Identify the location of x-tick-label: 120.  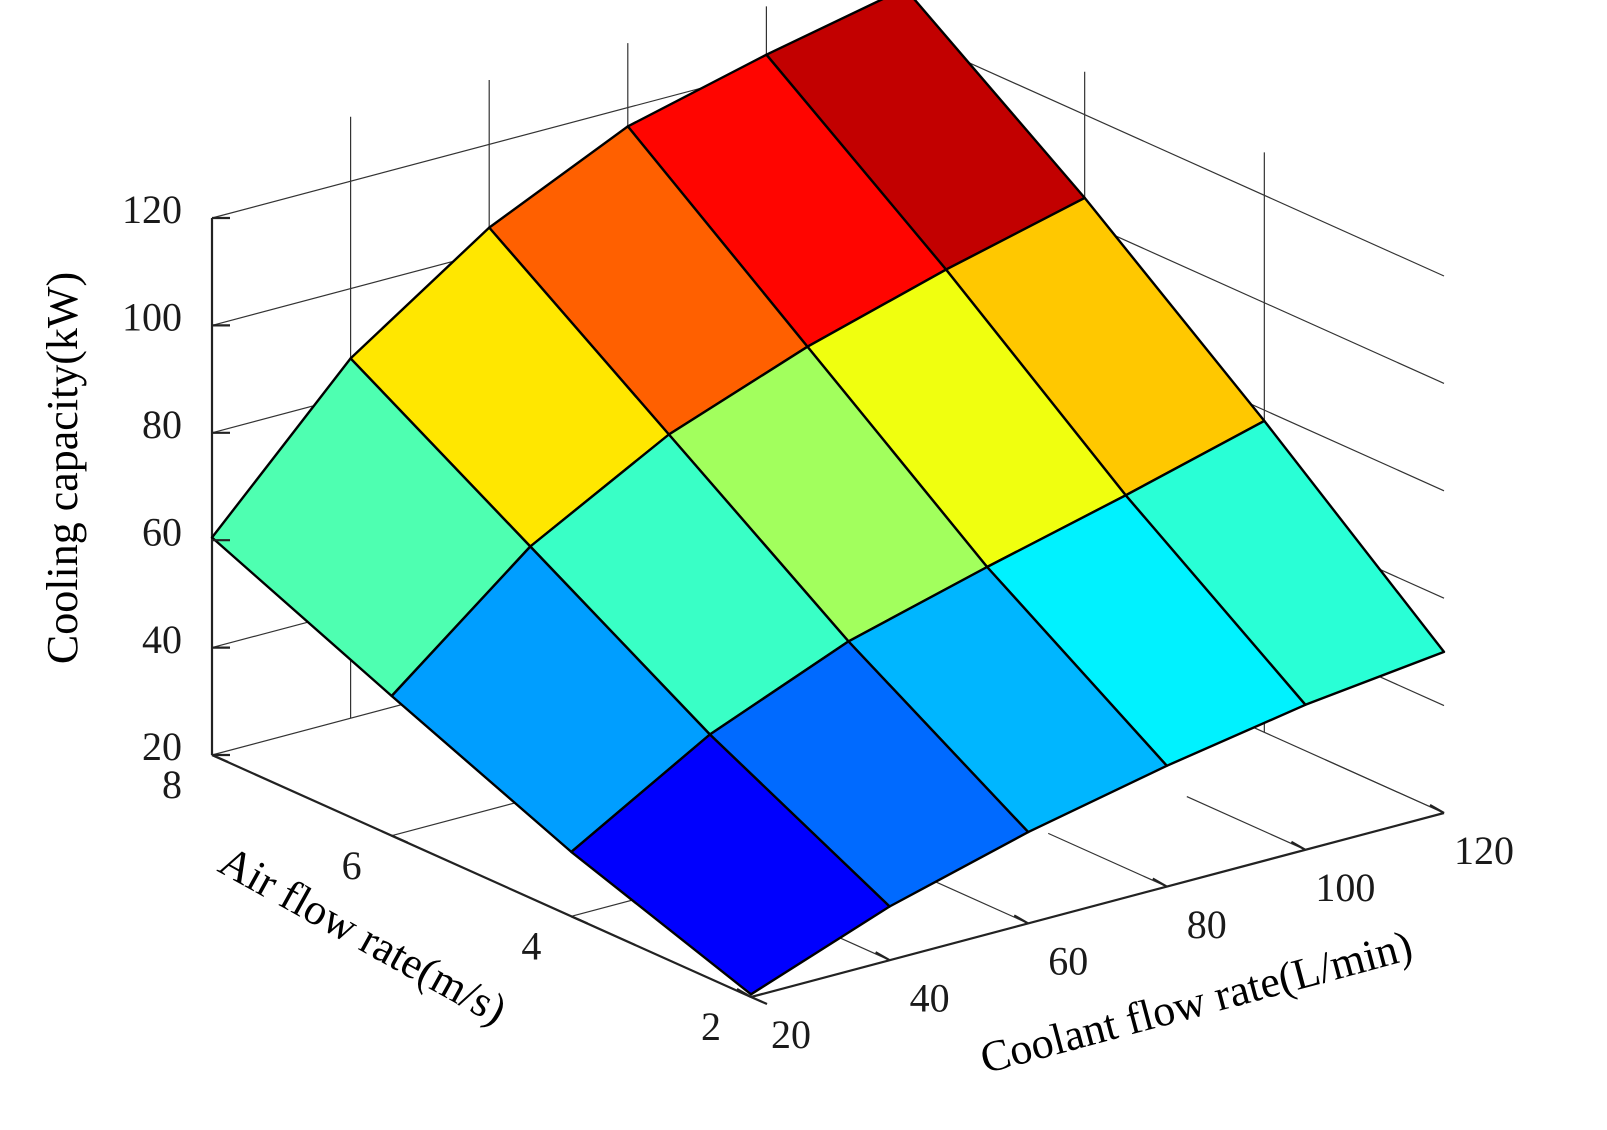
(1484, 850).